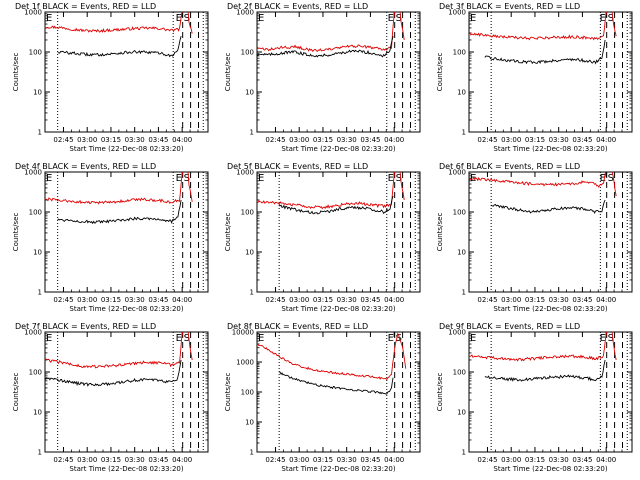  Describe the element at coordinates (63, 300) in the screenshot. I see `panel-4-xtick-label: 02:45` at that location.